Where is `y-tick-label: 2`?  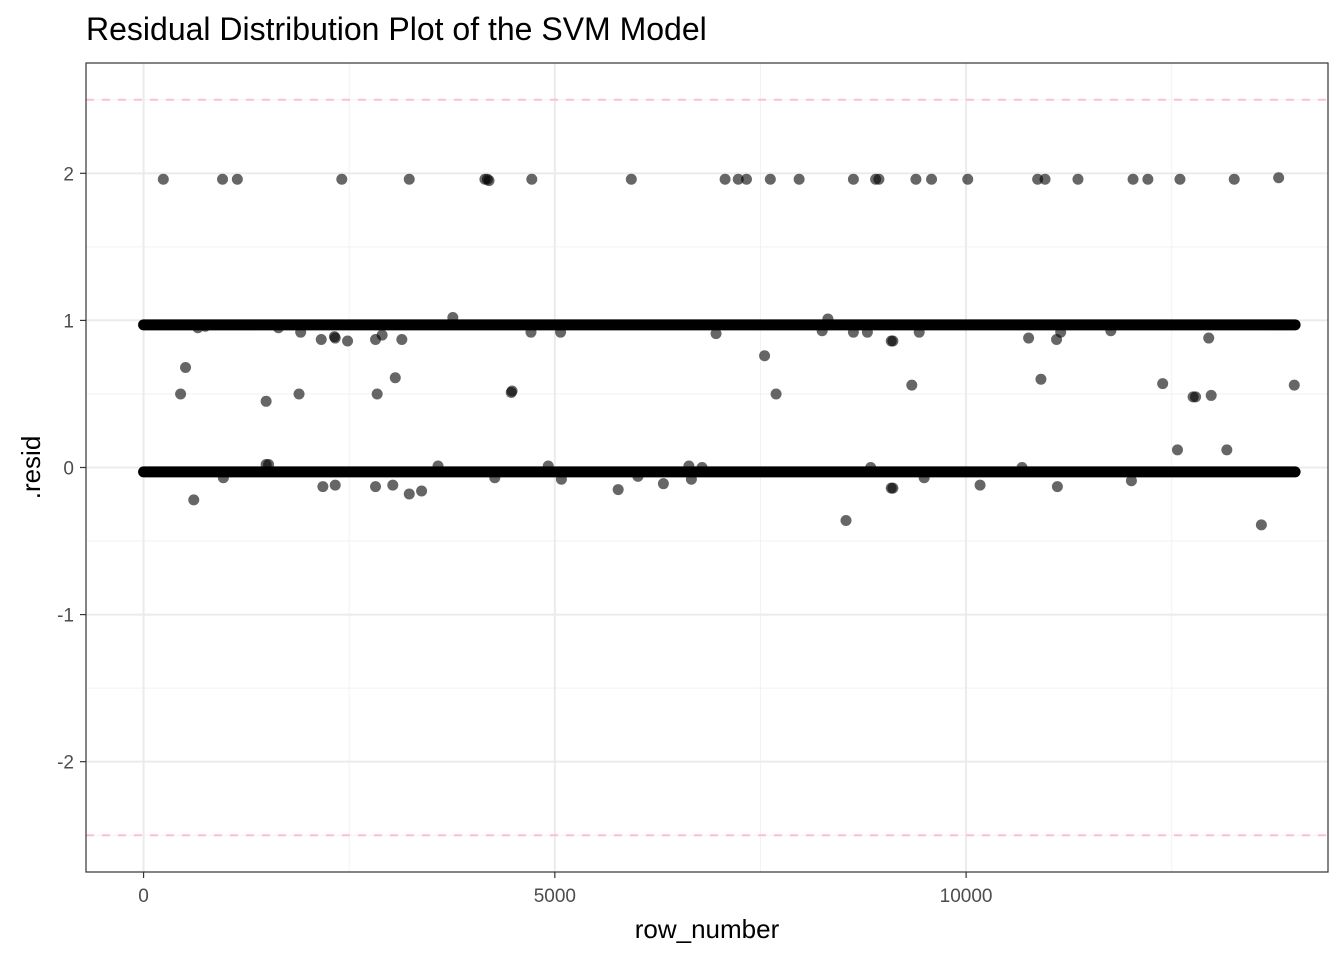
y-tick-label: 2 is located at coordinates (68, 174).